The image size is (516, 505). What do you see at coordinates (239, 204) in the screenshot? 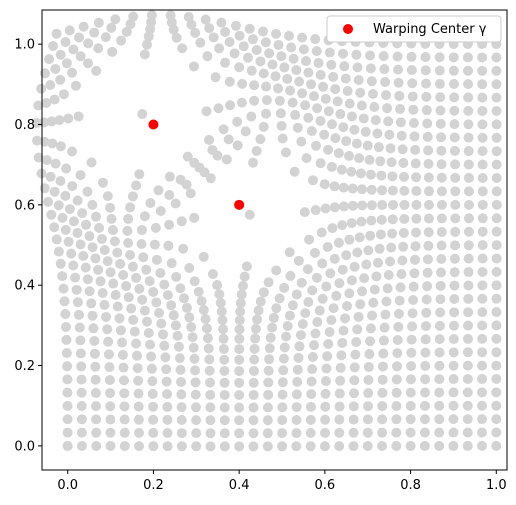
I see `warping-center-point` at bounding box center [239, 204].